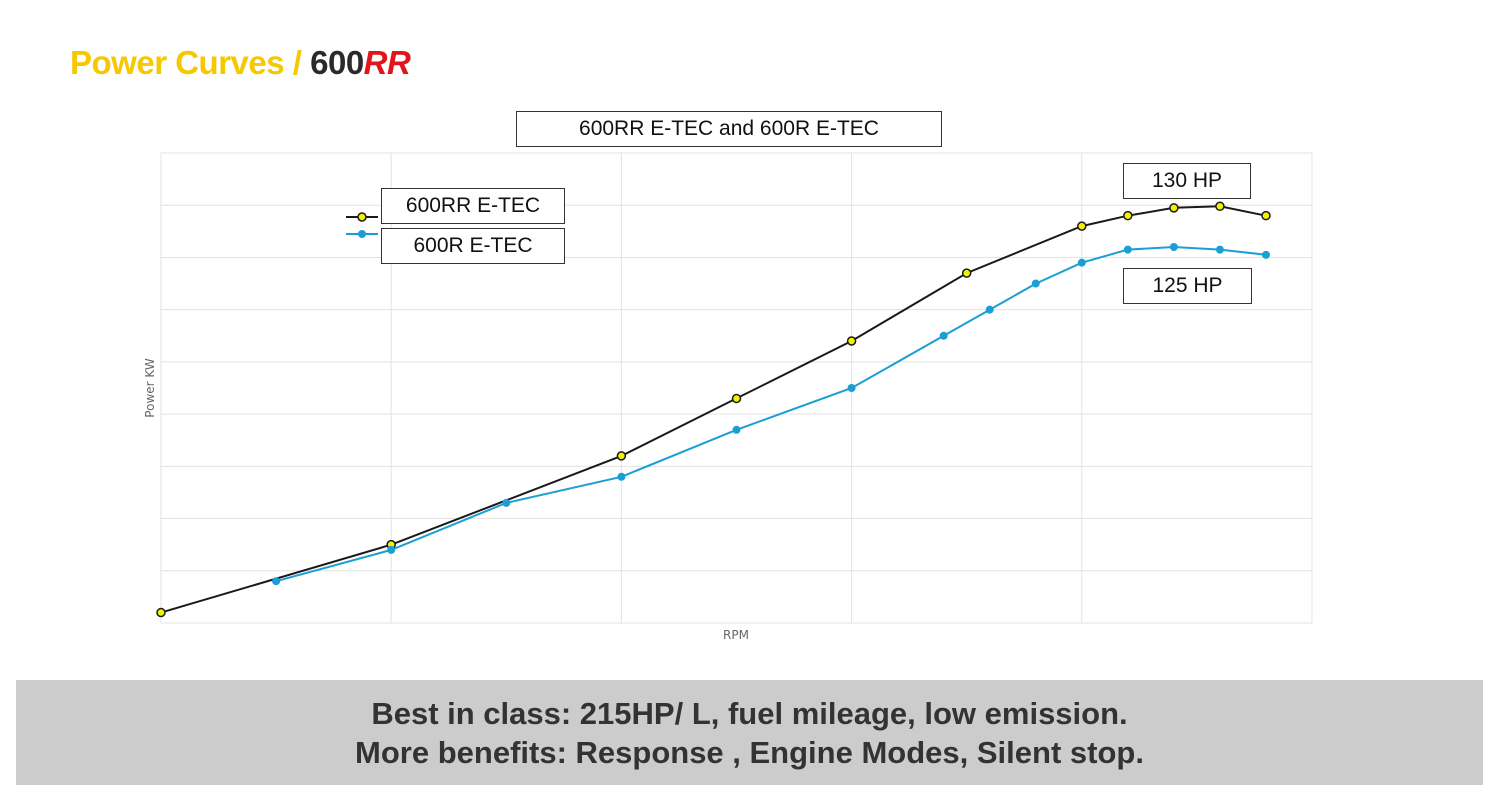 Image resolution: width=1500 pixels, height=785 pixels. What do you see at coordinates (362, 234) in the screenshot?
I see `legend-marker-600r` at bounding box center [362, 234].